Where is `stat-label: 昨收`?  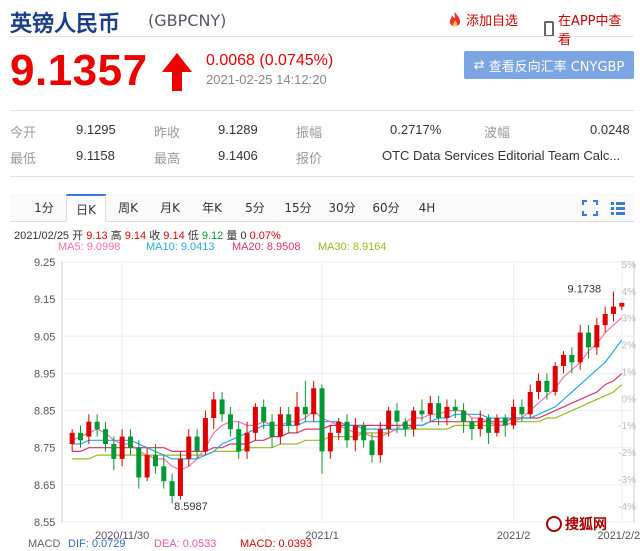
stat-label: 昨收 is located at coordinates (167, 133).